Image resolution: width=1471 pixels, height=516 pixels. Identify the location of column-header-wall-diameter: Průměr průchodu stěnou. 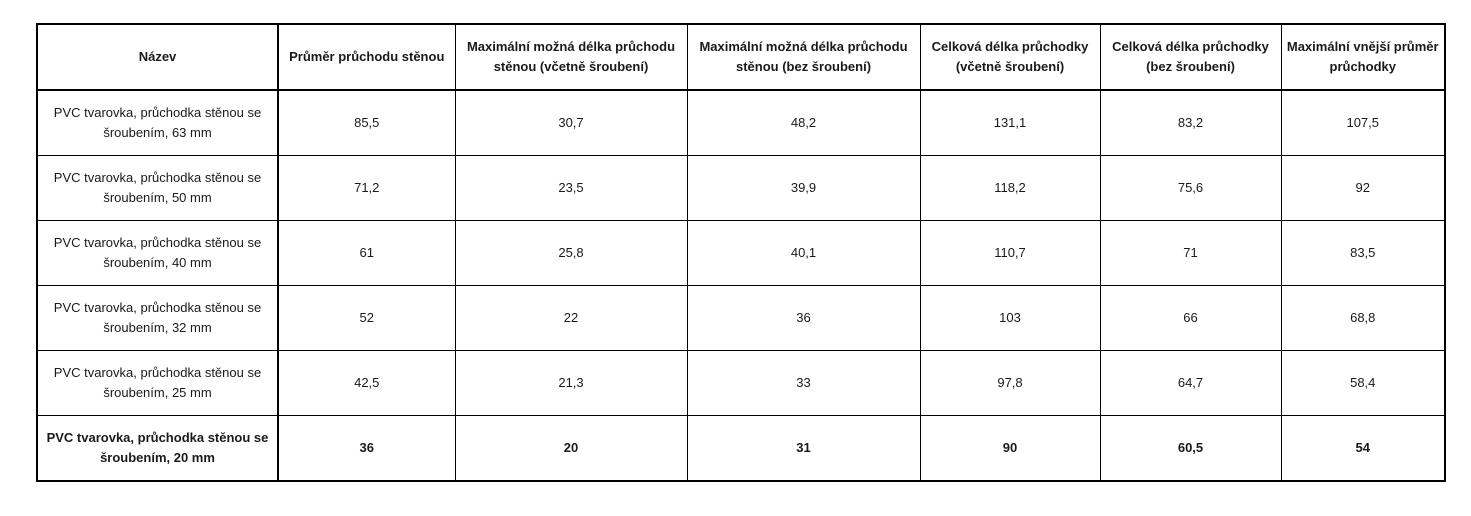
(366, 57).